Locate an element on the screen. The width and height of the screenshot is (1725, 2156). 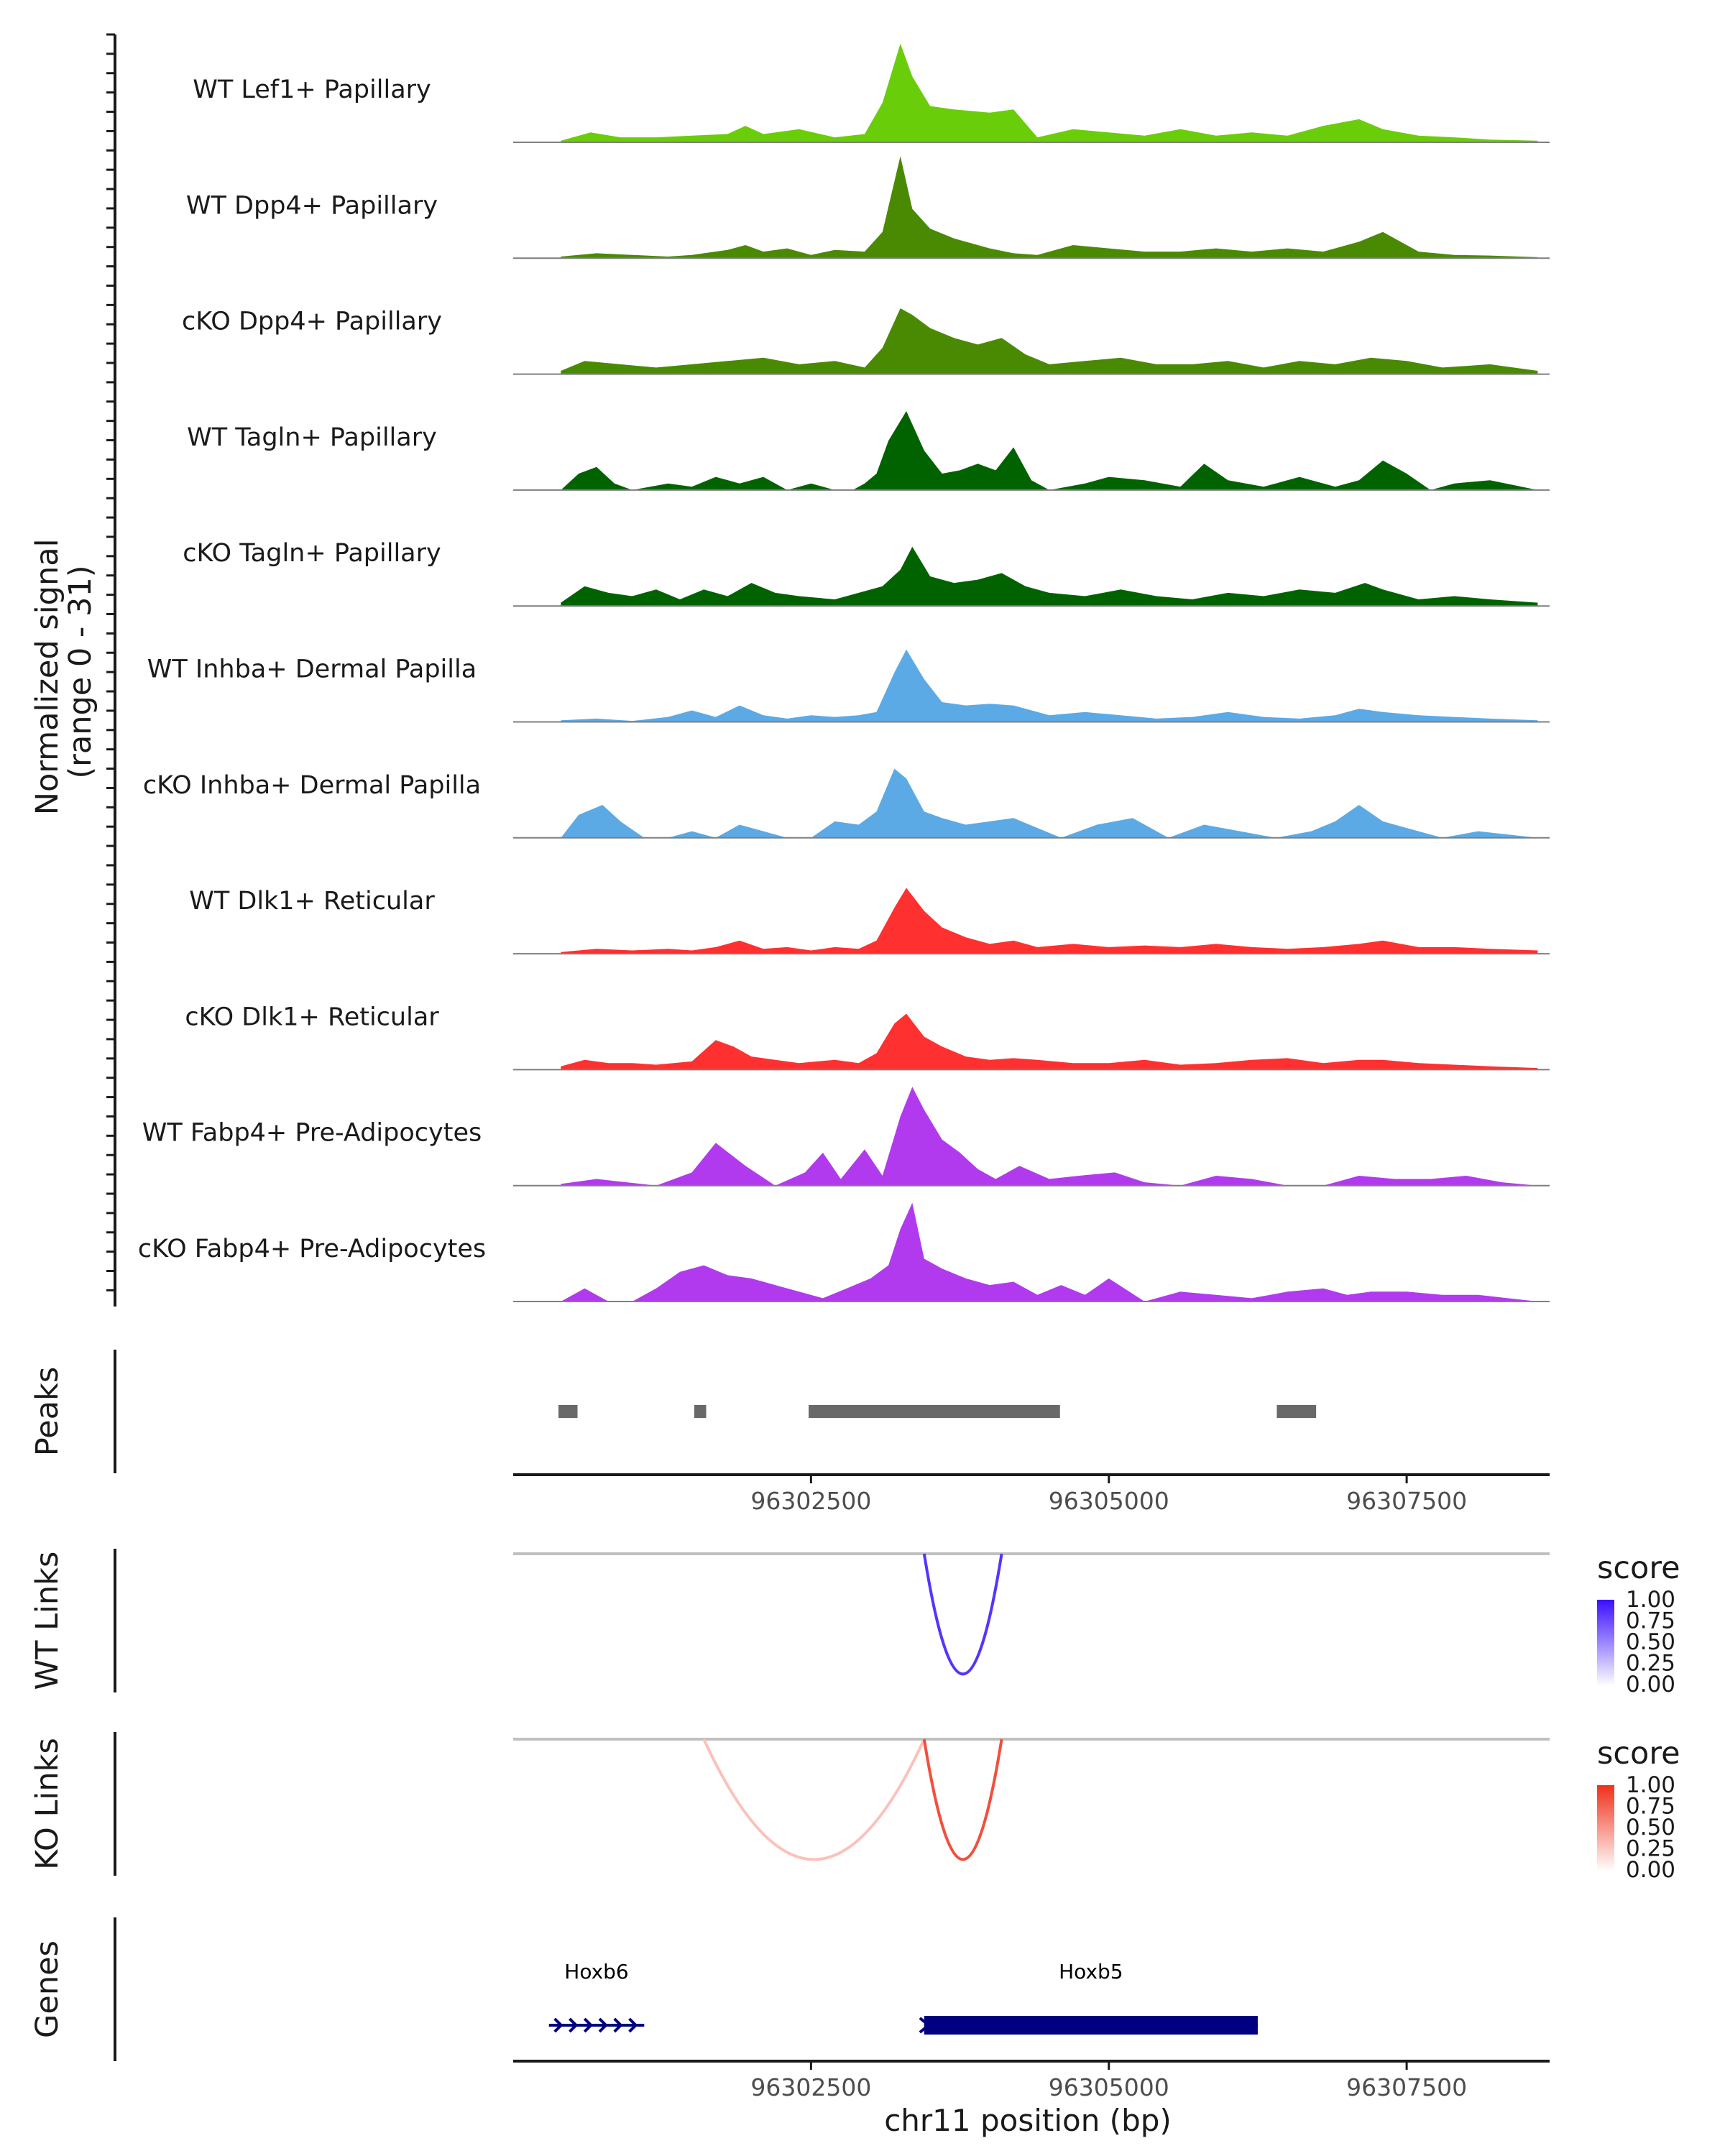
wt-links-legend: score 1.000.750.500.250.00 is located at coordinates (1638, 1624).